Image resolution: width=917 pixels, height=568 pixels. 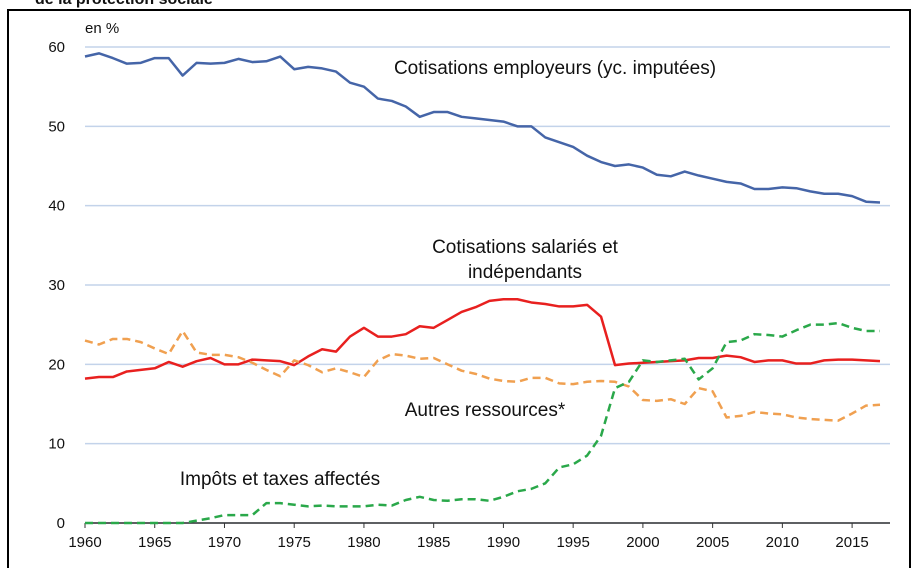 I want to click on x-tick-label: 1975, so click(x=294, y=542).